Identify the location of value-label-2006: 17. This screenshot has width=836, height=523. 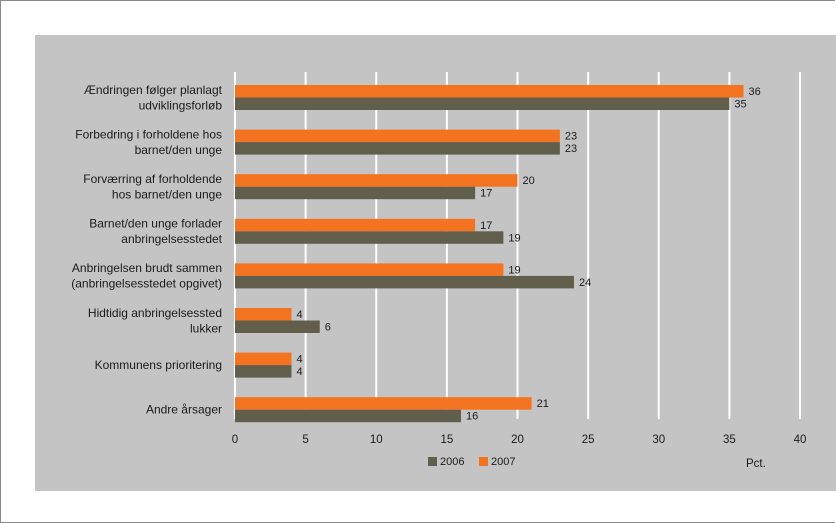
(486, 194).